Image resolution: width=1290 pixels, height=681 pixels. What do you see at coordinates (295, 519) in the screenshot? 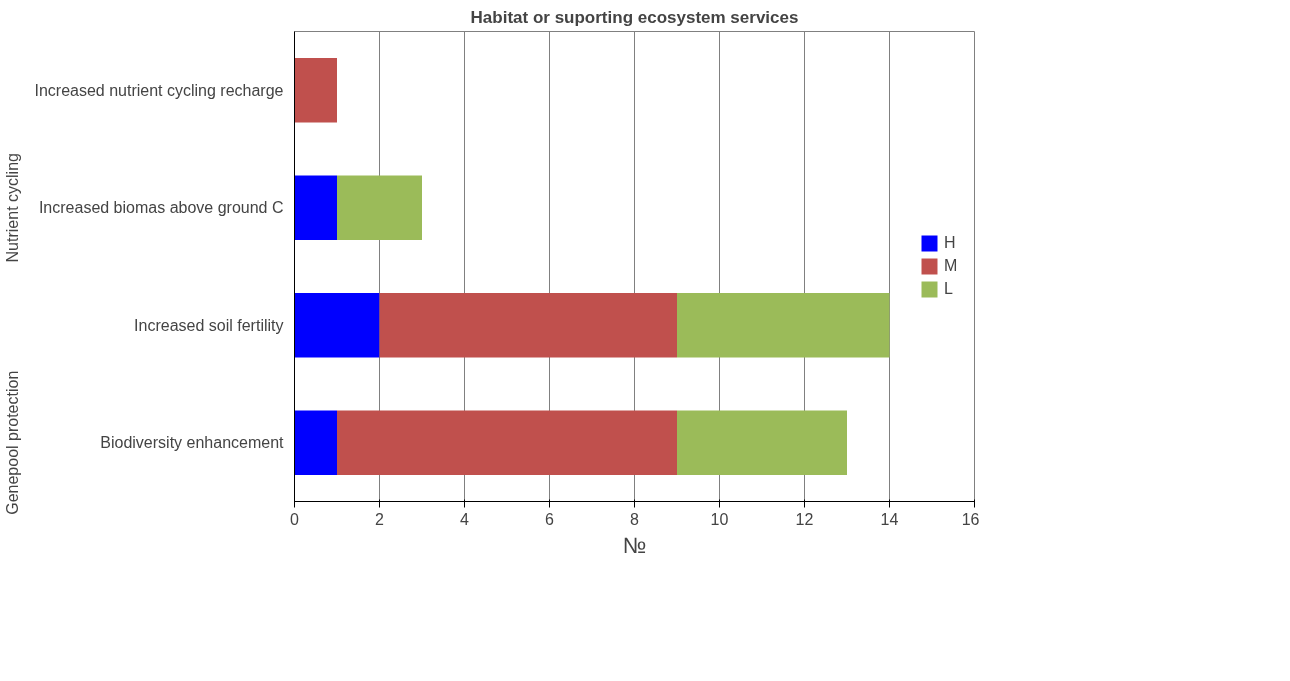
I see `x-tick-label: 0` at bounding box center [295, 519].